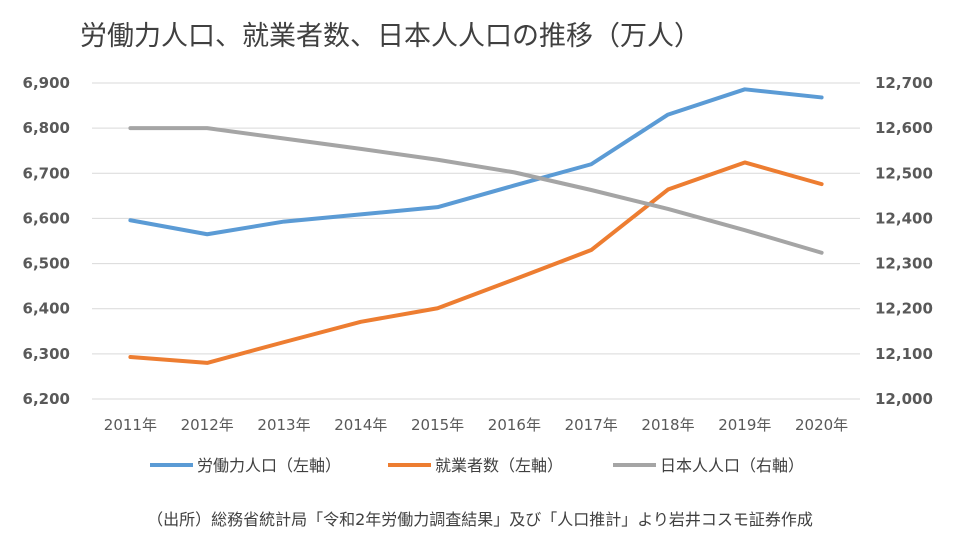  What do you see at coordinates (667, 425) in the screenshot?
I see `x-tick-label: 2018年` at bounding box center [667, 425].